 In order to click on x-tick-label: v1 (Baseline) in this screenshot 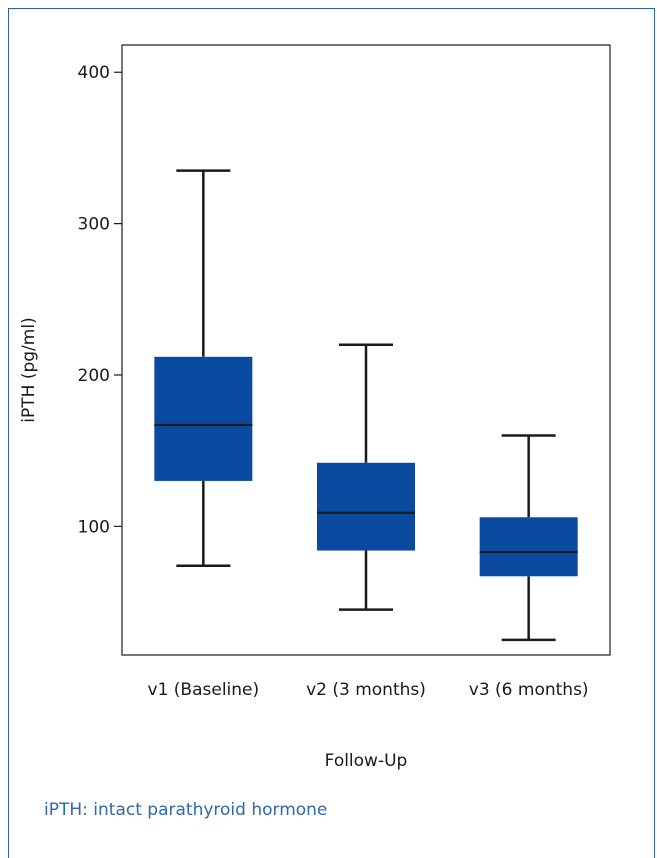, I will do `click(204, 690)`.